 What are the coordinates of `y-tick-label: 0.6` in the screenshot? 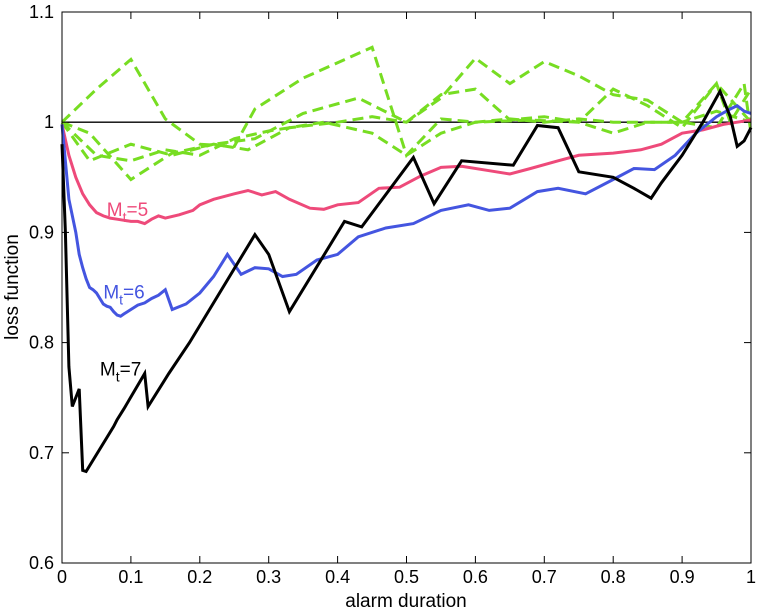 It's located at (41, 563).